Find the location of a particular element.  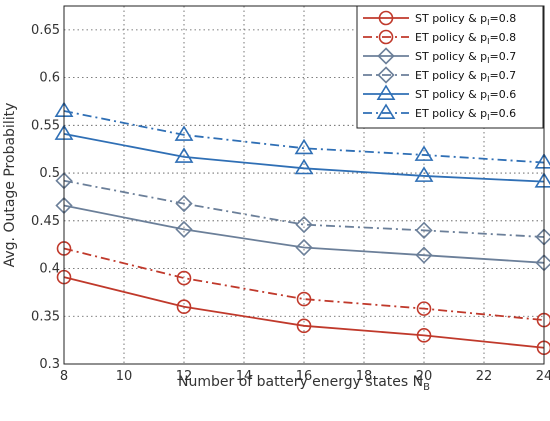

y-tick-label: 0.6 is located at coordinates (49, 78).